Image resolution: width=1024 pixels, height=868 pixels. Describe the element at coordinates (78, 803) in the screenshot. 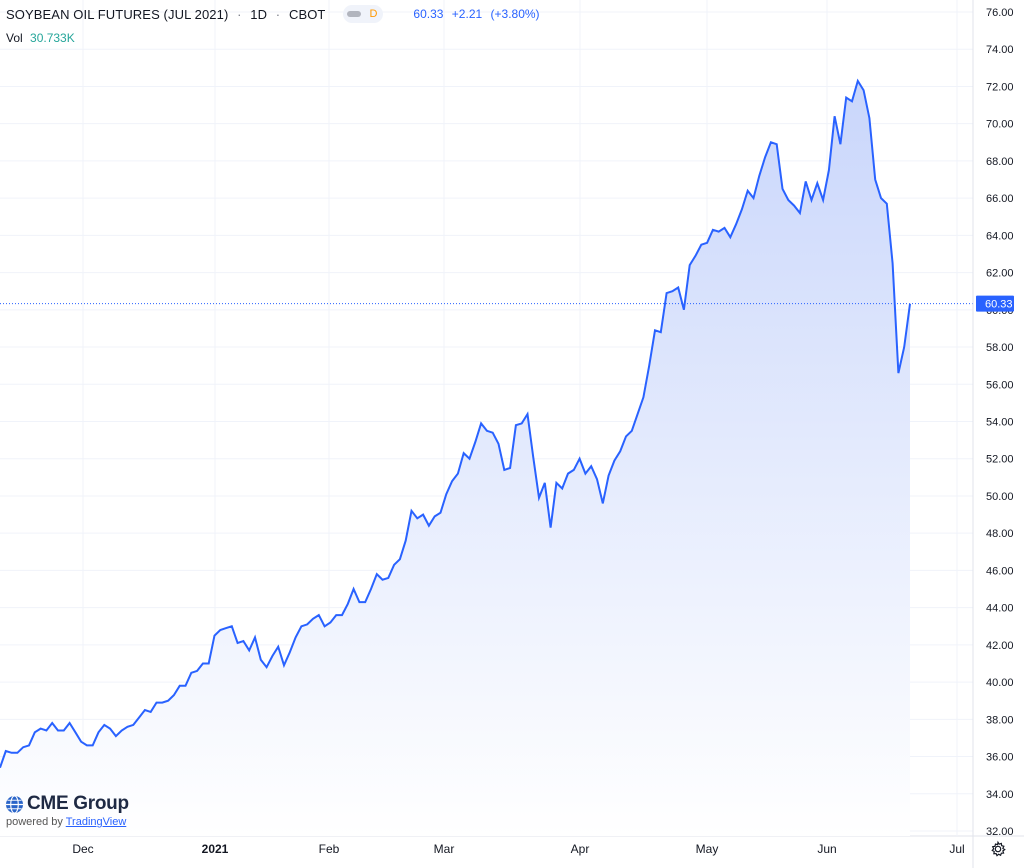

I see `logo-text: CME Group` at that location.